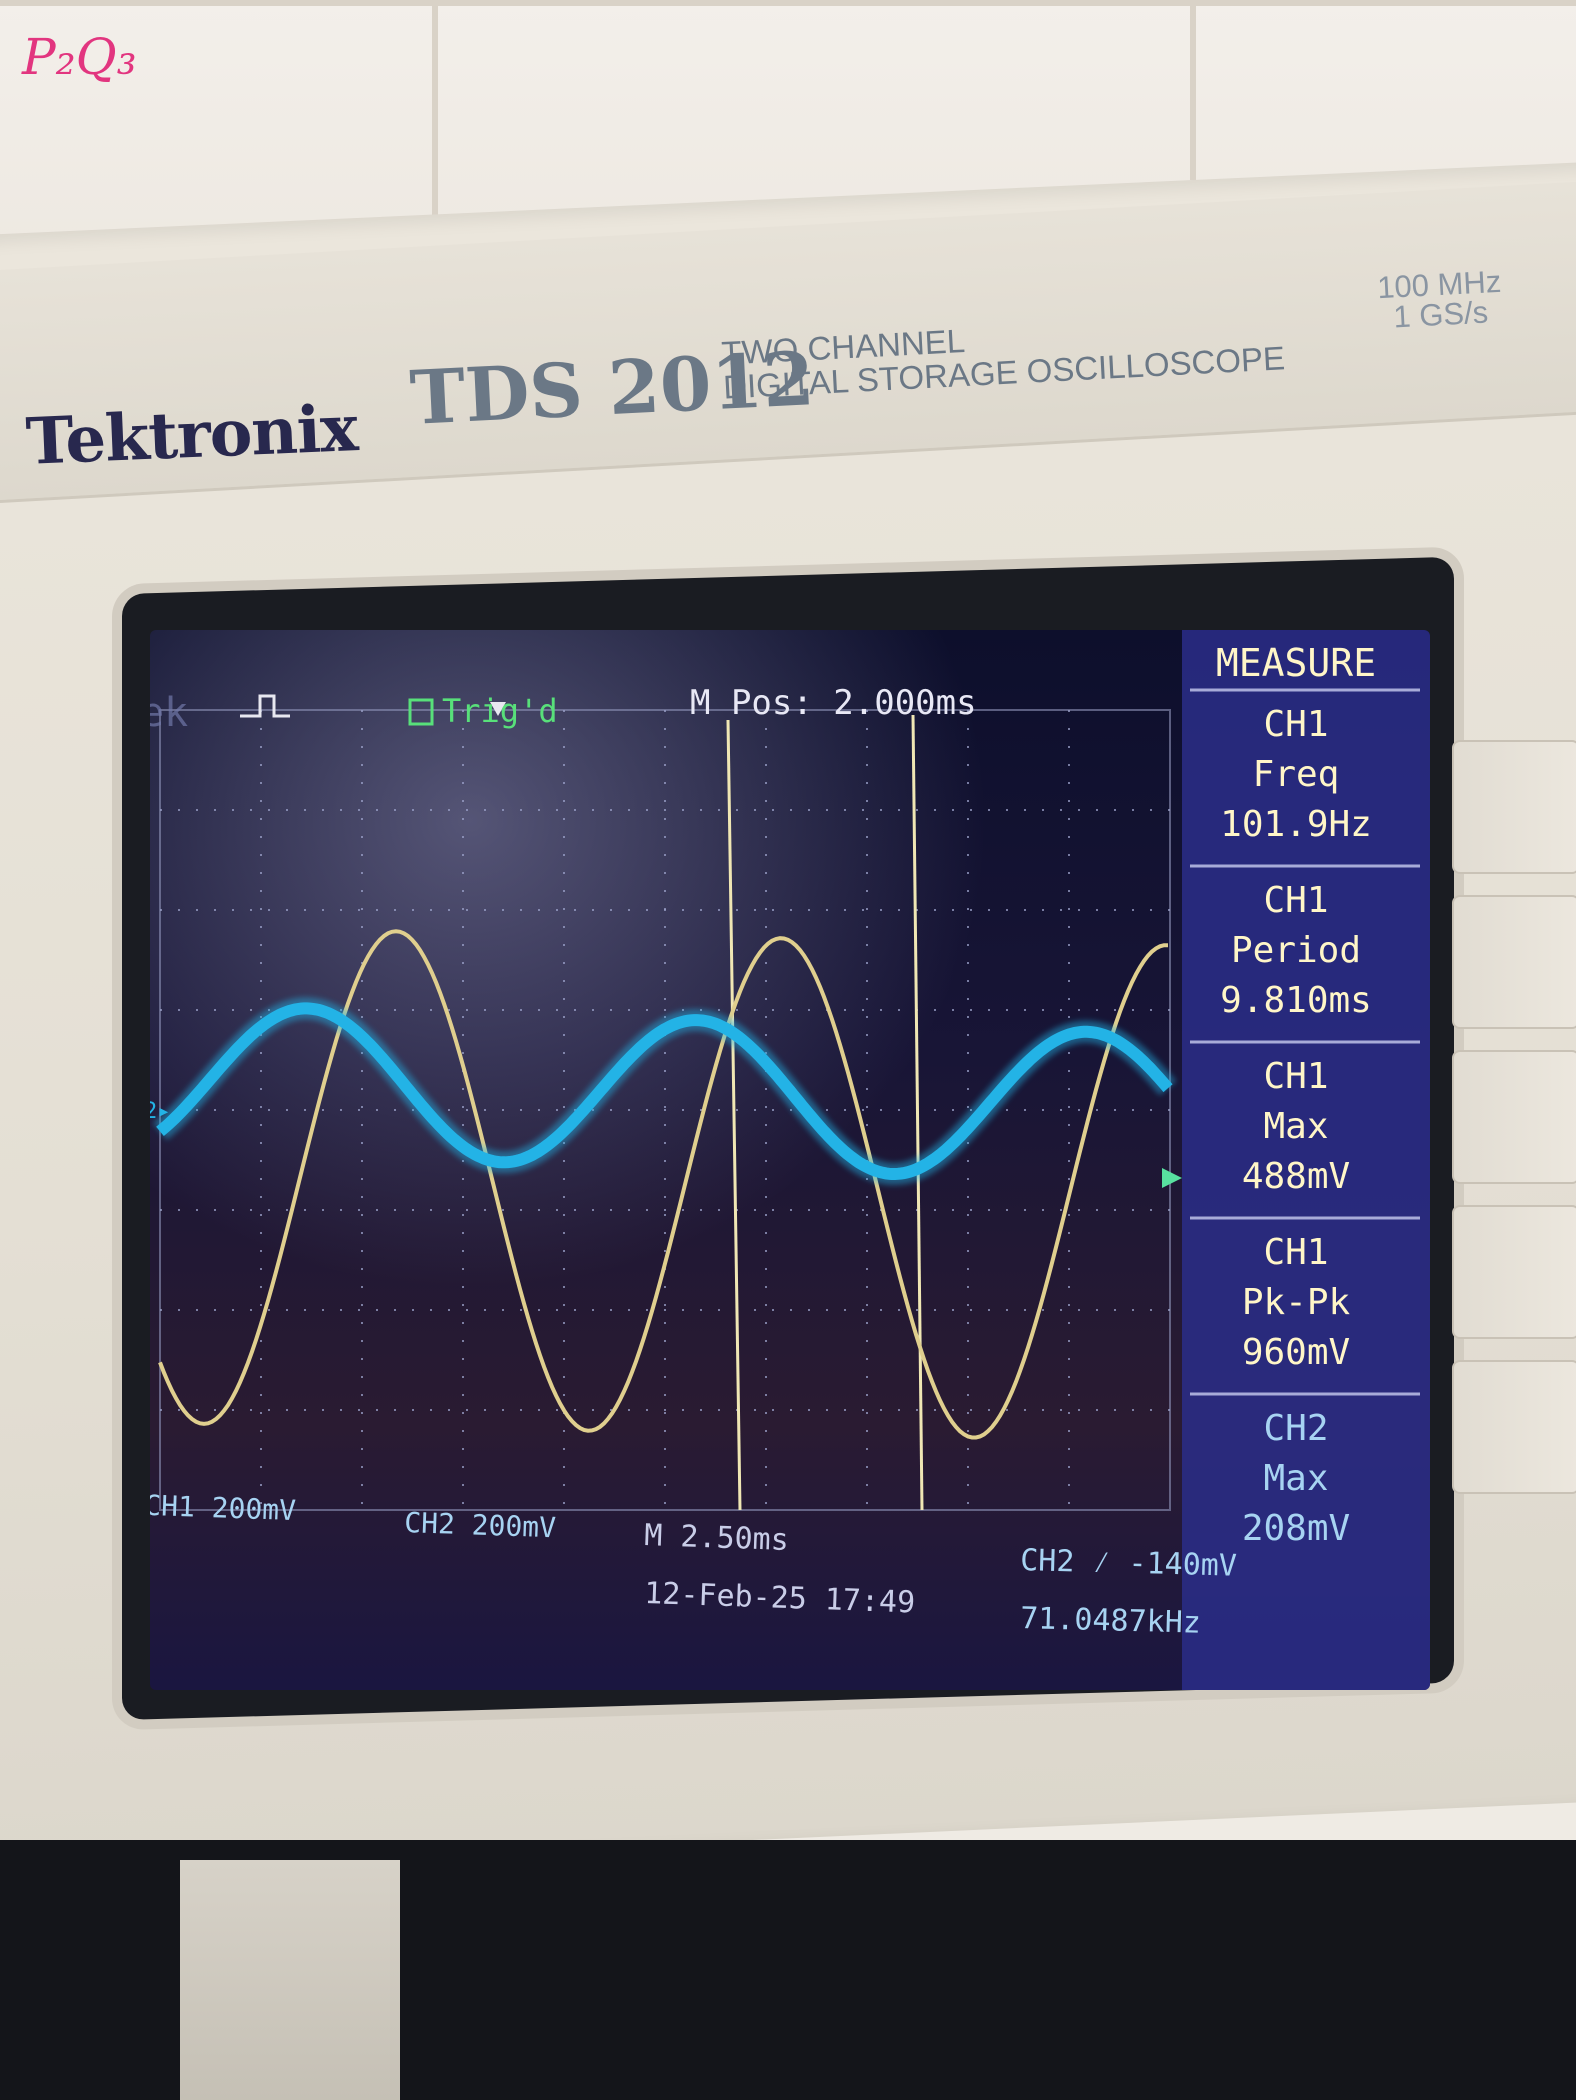 Image resolution: width=1576 pixels, height=2100 pixels. I want to click on trigger-level-arrow, so click(1172, 1178).